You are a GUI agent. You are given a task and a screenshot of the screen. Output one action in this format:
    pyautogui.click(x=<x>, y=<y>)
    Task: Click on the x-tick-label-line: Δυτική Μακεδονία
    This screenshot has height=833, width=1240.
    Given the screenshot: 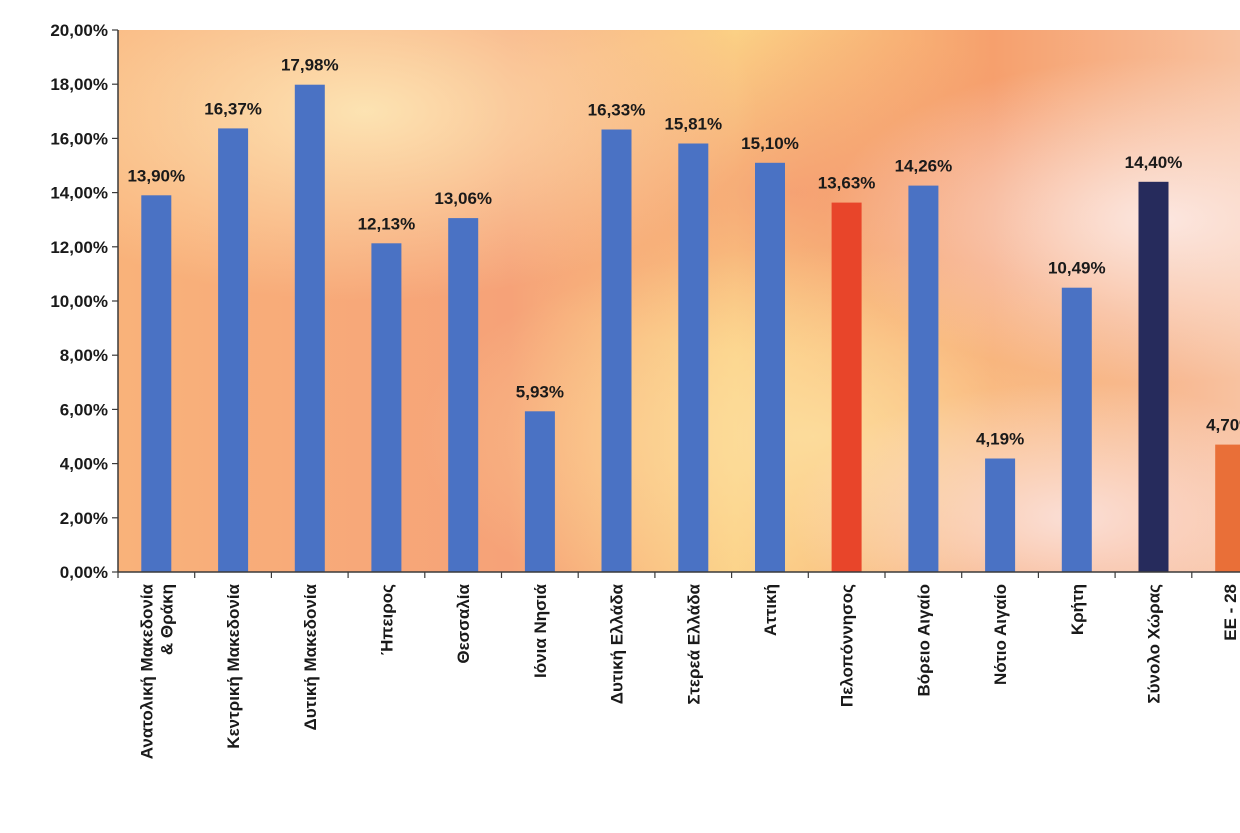 What is the action you would take?
    pyautogui.click(x=310, y=656)
    